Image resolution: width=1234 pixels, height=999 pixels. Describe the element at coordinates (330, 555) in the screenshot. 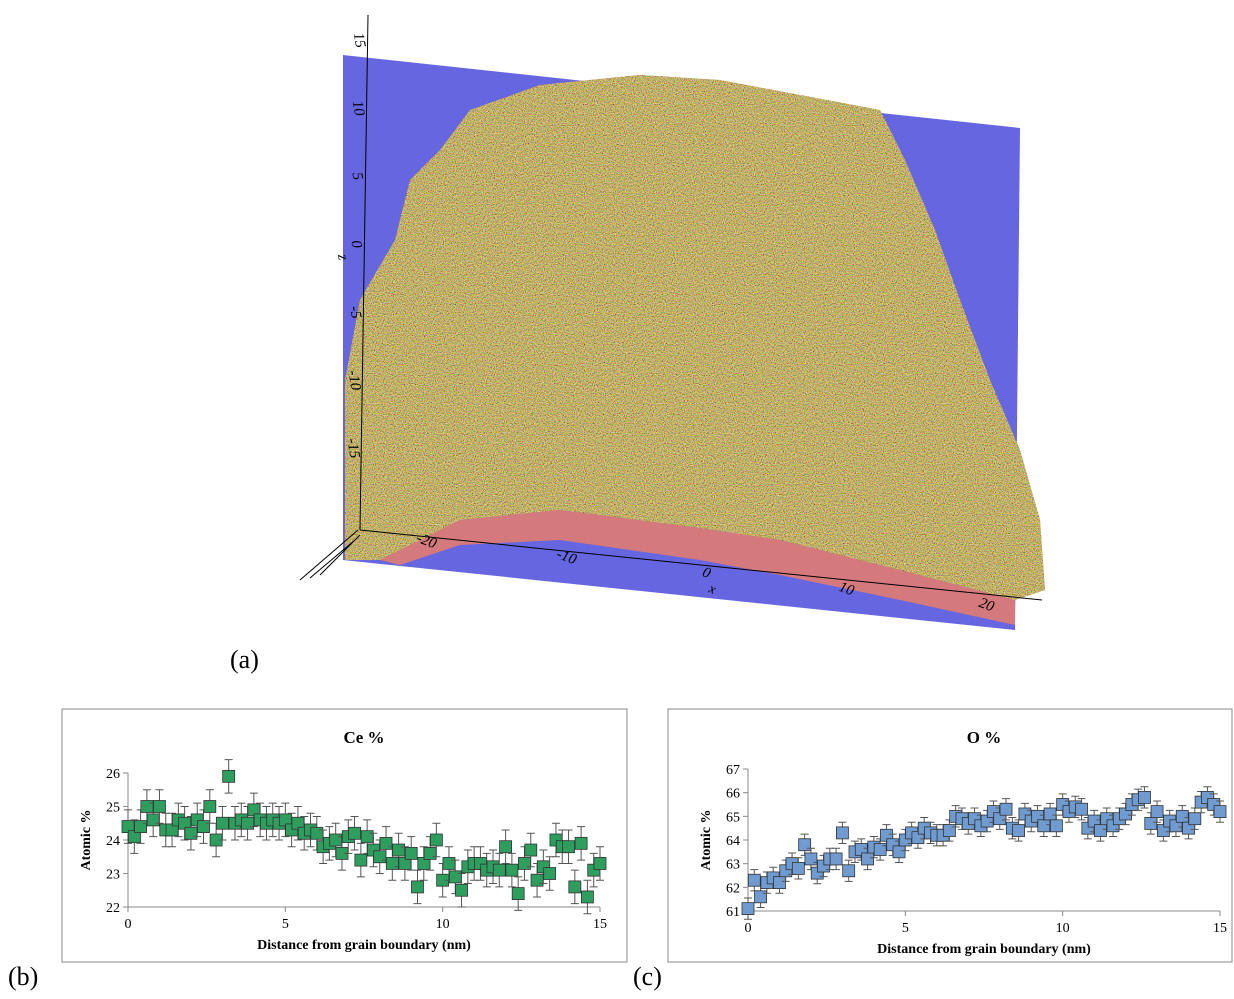

I see `y-axis-stub` at that location.